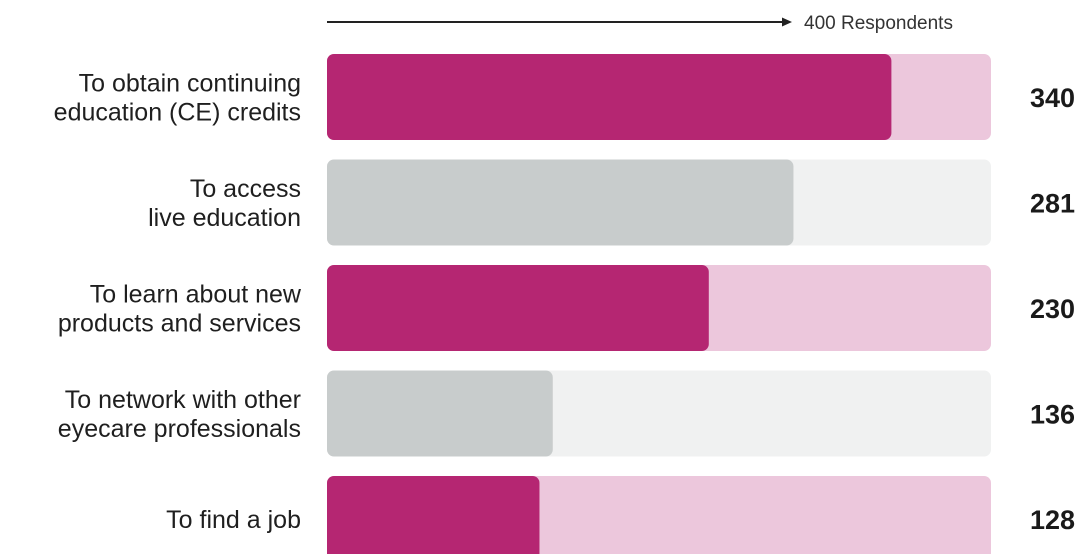  Describe the element at coordinates (1052, 520) in the screenshot. I see `value-label: 128` at that location.